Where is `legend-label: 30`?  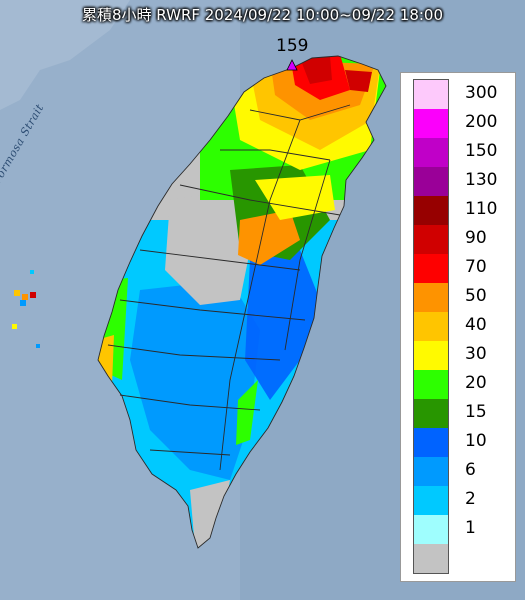
legend-label: 30 is located at coordinates (476, 353).